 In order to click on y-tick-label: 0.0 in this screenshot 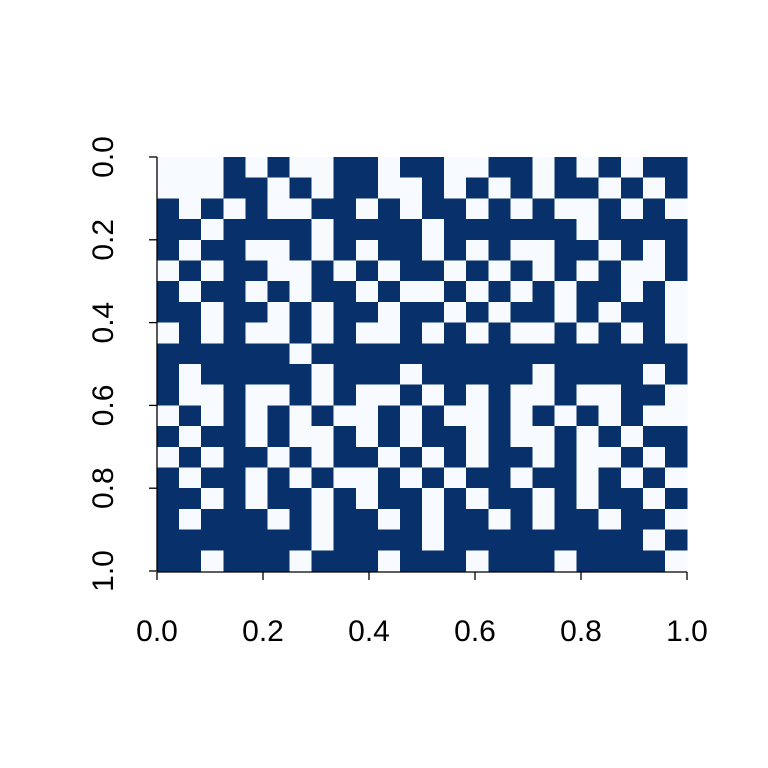, I will do `click(103, 157)`.